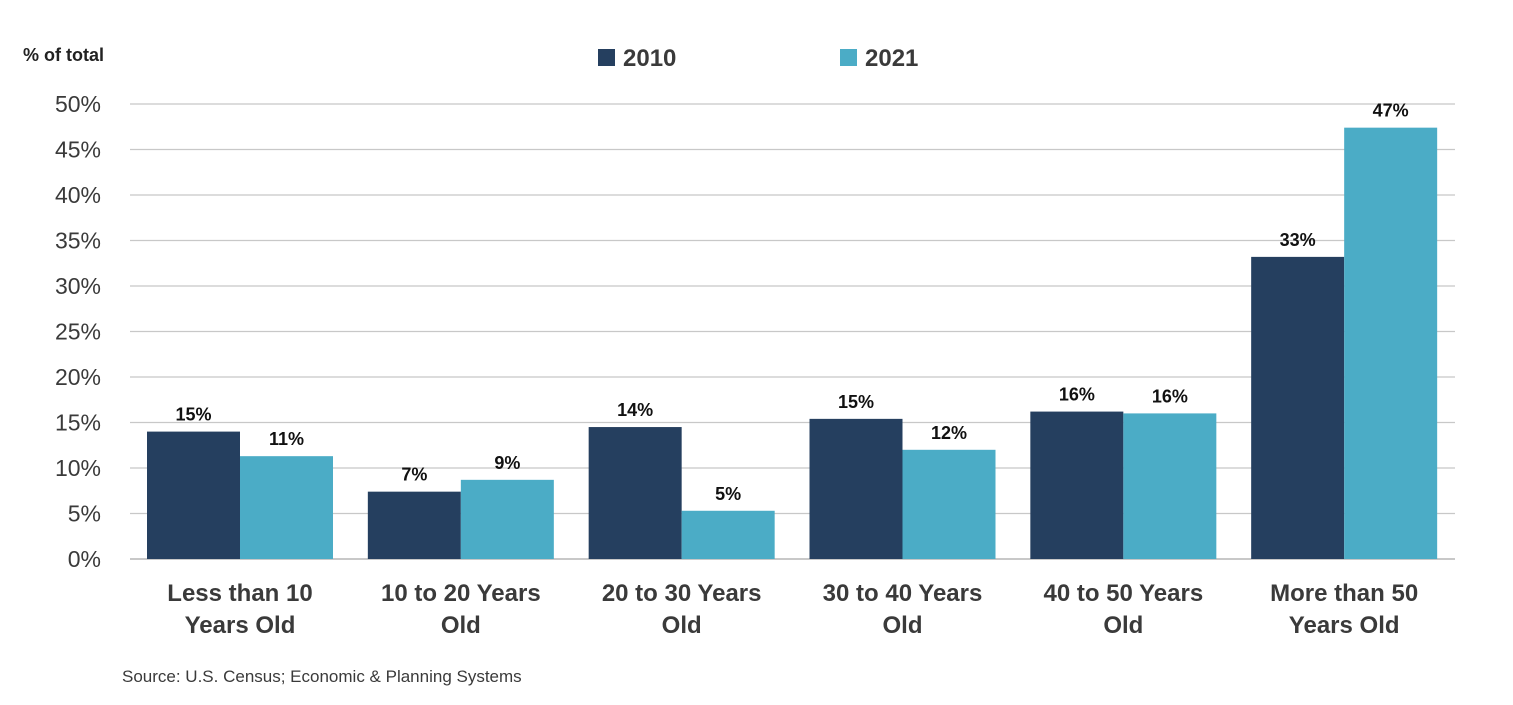 The image size is (1513, 705). I want to click on y-axis-ticks: 0% 5% 10% 15% 20% 25% 30% 35% 40% 45% 50%, so click(78, 331).